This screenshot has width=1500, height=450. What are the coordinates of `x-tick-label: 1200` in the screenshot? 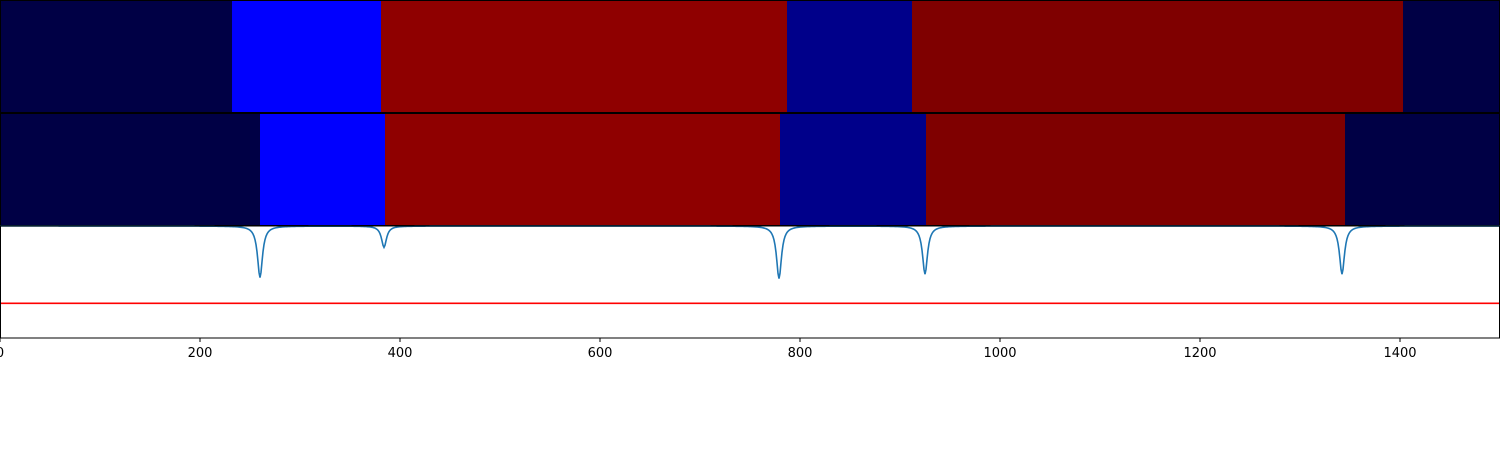 It's located at (1199, 353).